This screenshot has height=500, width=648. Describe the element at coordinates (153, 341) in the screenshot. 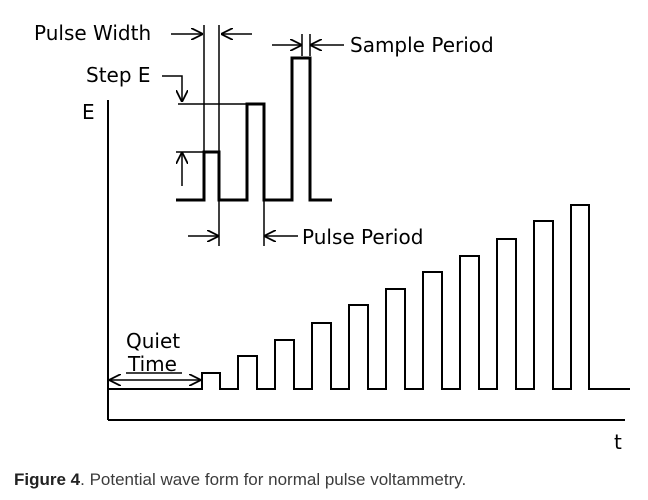

I see `quiet-time-label-line1: Quiet` at that location.